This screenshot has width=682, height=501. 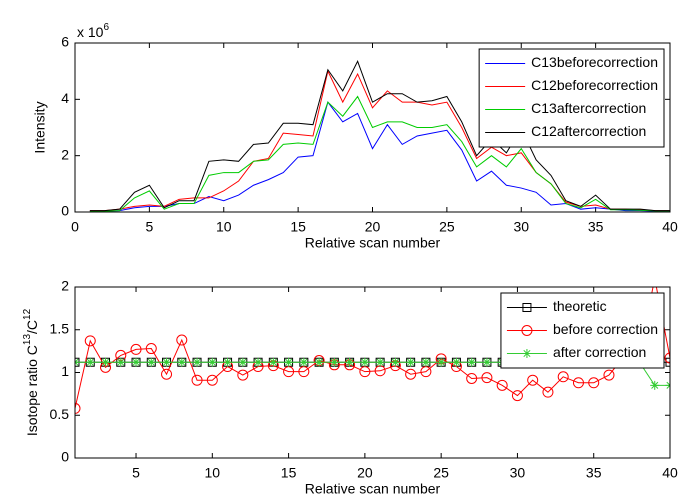 I want to click on x-tick-label: 0, so click(x=75, y=227).